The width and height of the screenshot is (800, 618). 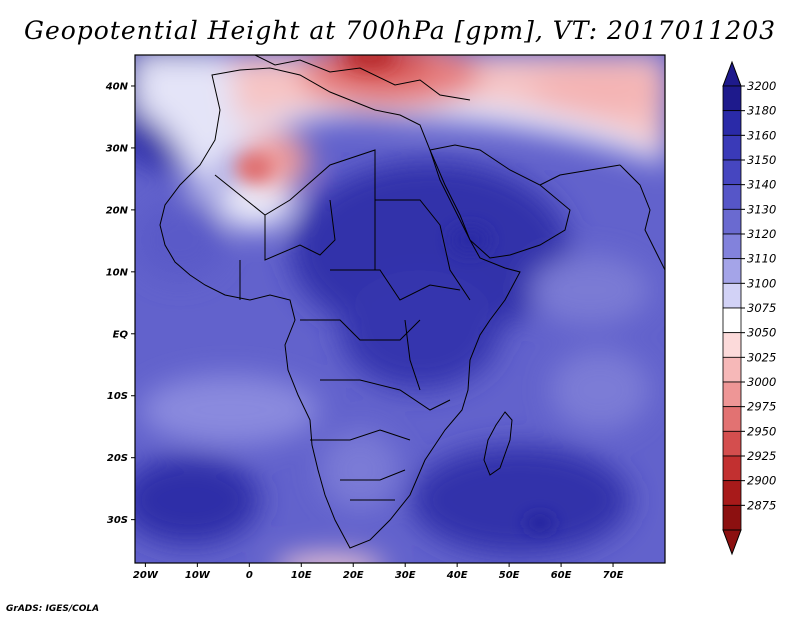 What do you see at coordinates (117, 86) in the screenshot?
I see `lat-tick-label: 40N` at bounding box center [117, 86].